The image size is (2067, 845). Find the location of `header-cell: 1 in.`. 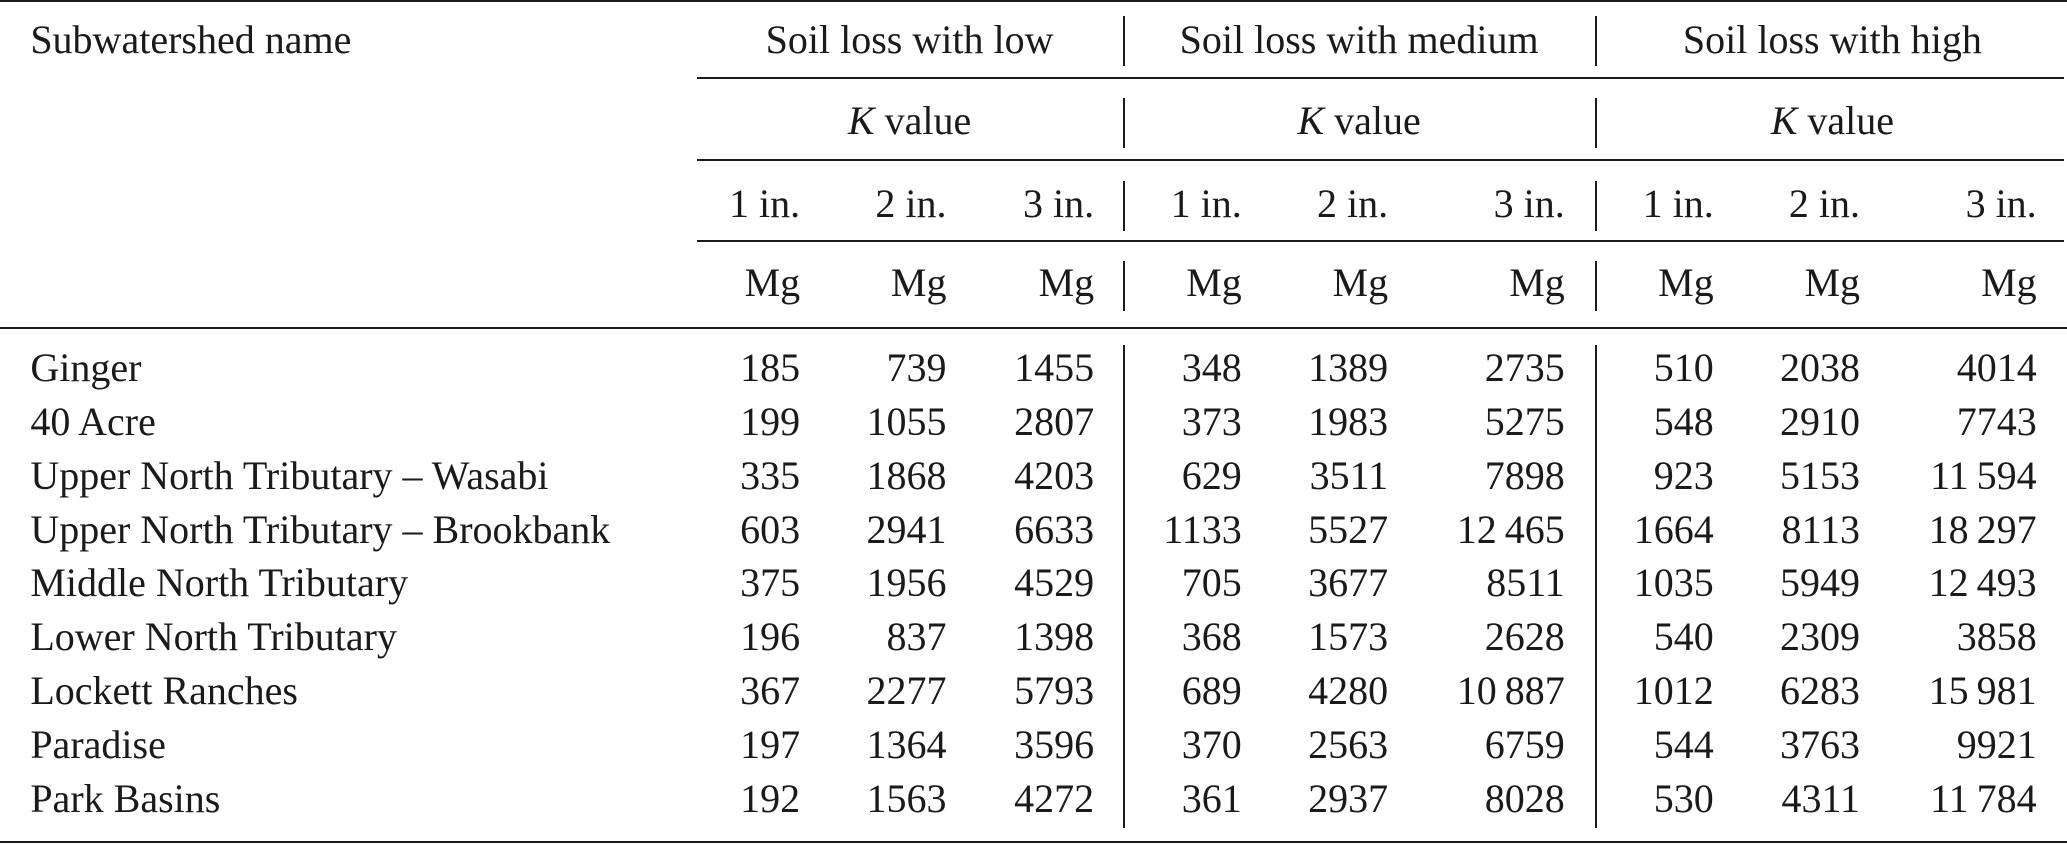

header-cell: 1 in. is located at coordinates (765, 204).